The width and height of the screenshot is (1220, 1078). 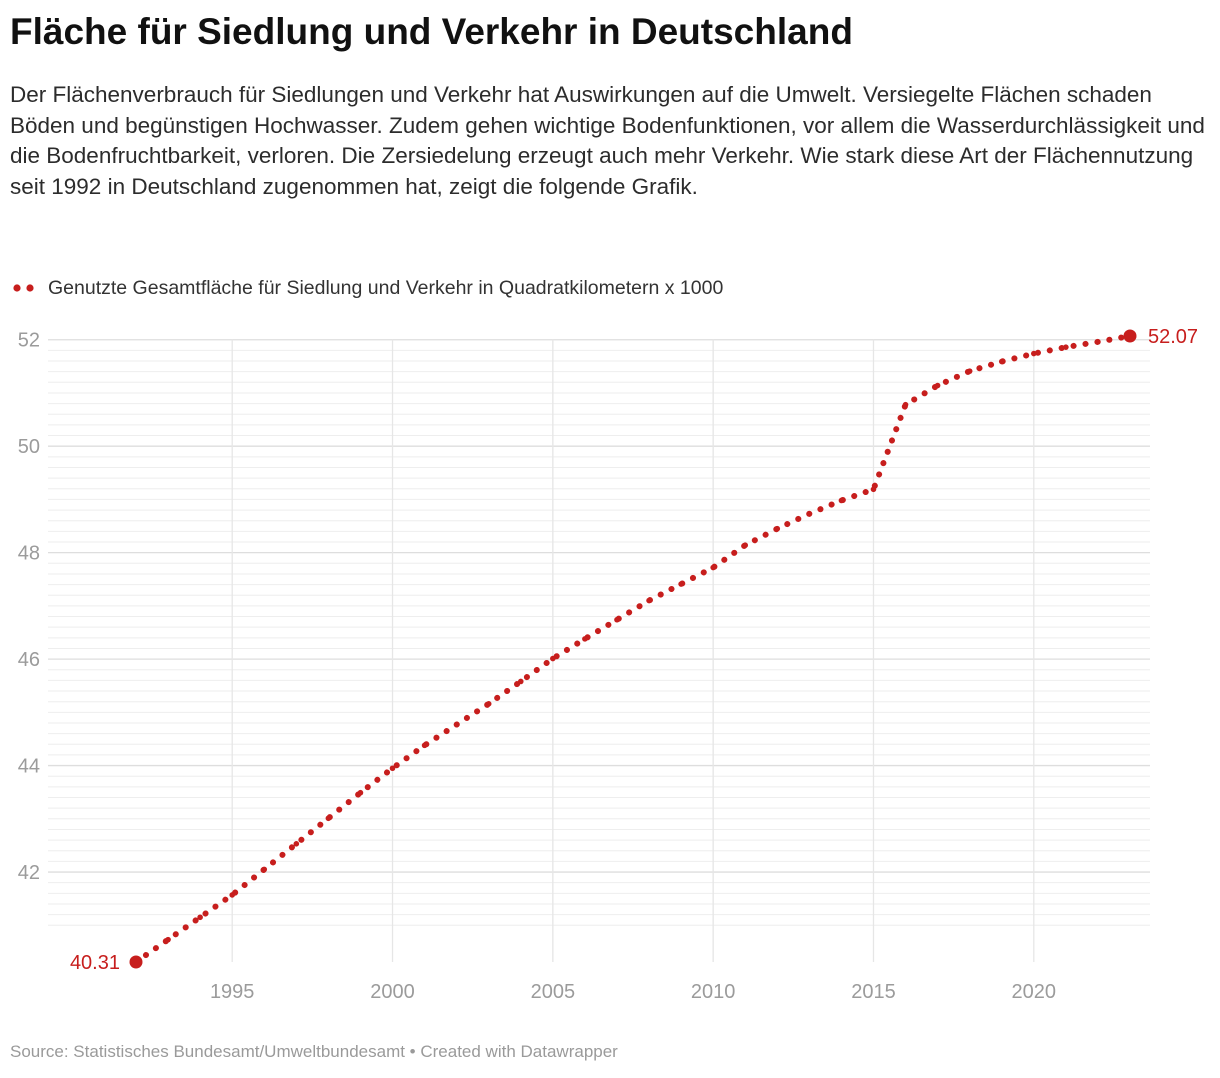 What do you see at coordinates (873, 992) in the screenshot?
I see `x-tick-label: 2015` at bounding box center [873, 992].